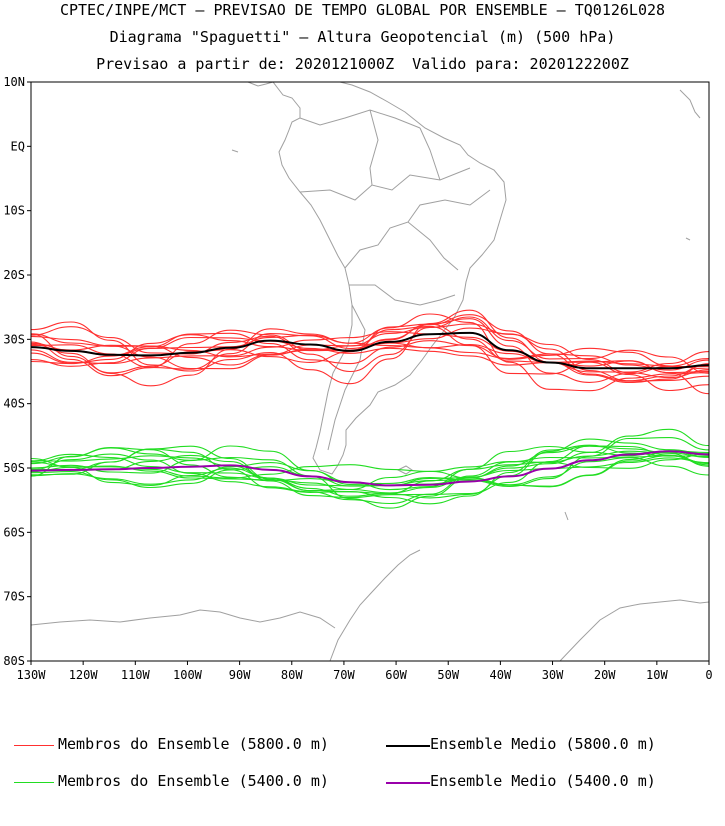 The image size is (725, 826). Describe the element at coordinates (396, 675) in the screenshot. I see `lon-tick-label: 60W` at that location.